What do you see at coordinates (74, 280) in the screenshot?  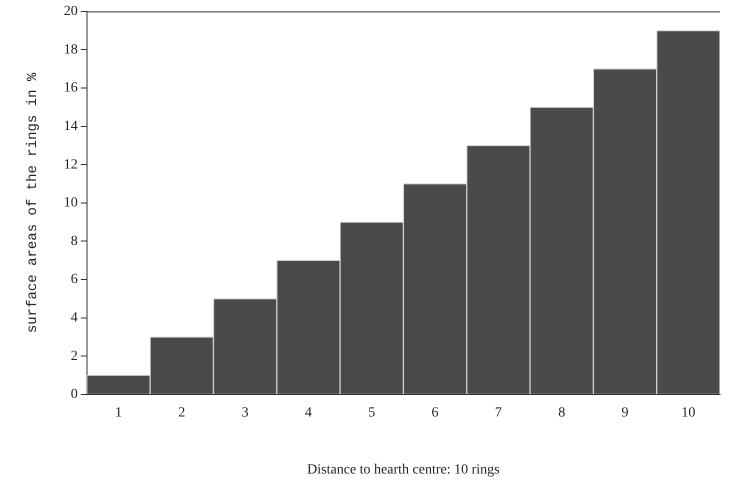 I see `y-tick-label: 6` at bounding box center [74, 280].